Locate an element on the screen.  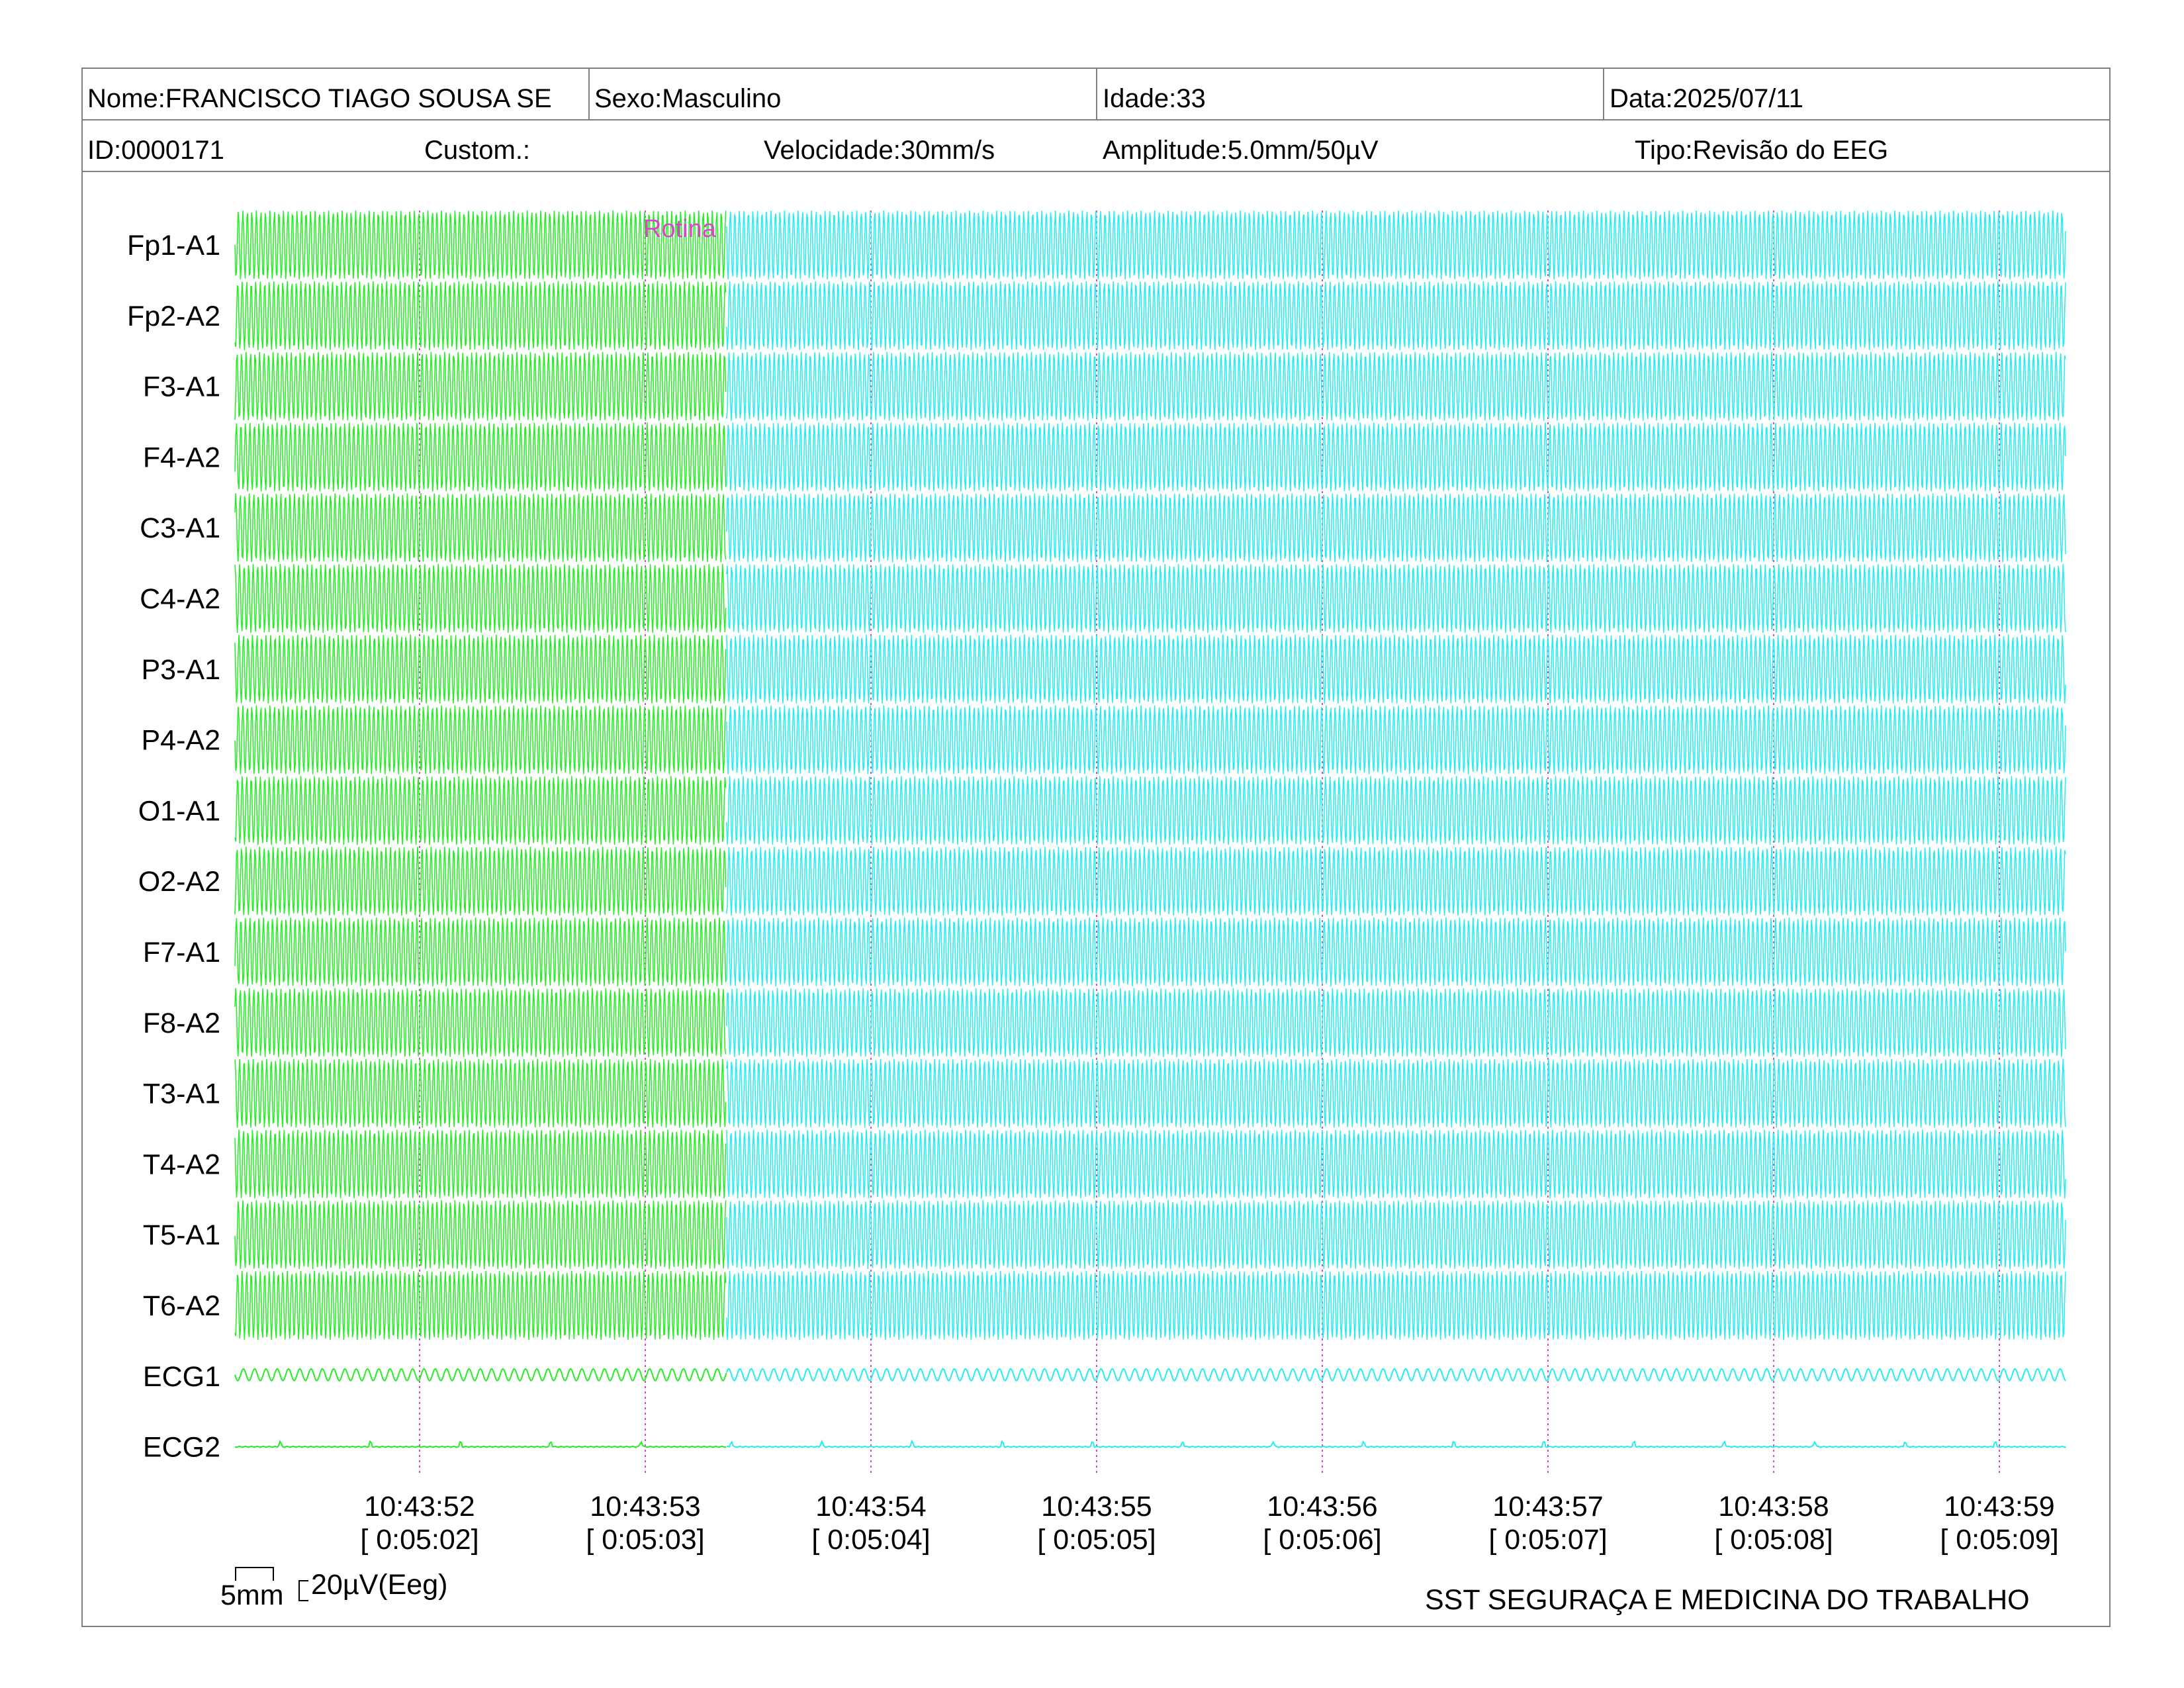
time-tick-clock: 10:43:53 is located at coordinates (645, 1507).